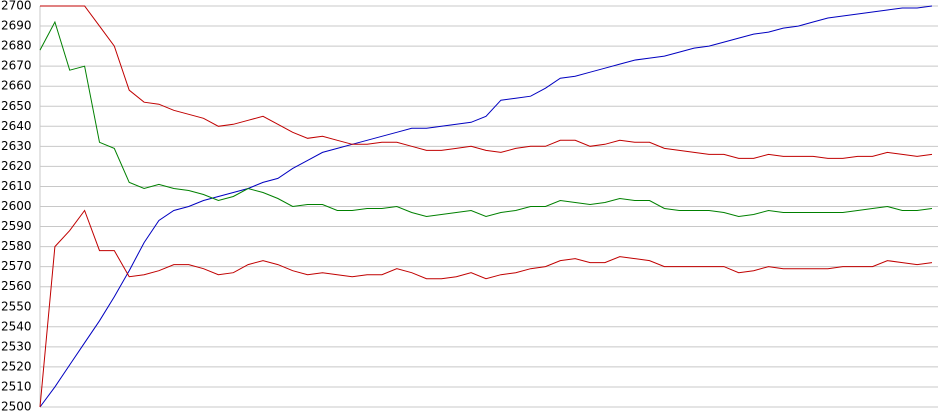 This screenshot has width=940, height=411. Describe the element at coordinates (16, 86) in the screenshot. I see `y-tick-label: 2660` at that location.